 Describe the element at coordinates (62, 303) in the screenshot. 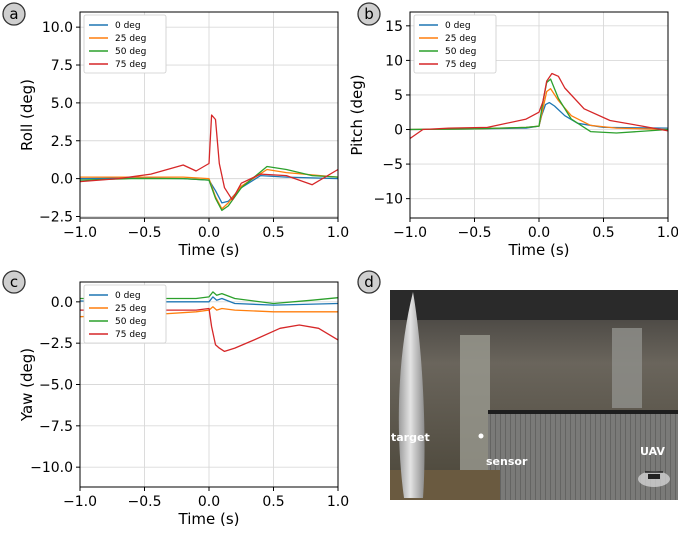

I see `panel-c-y-tick-label: 0.0` at that location.